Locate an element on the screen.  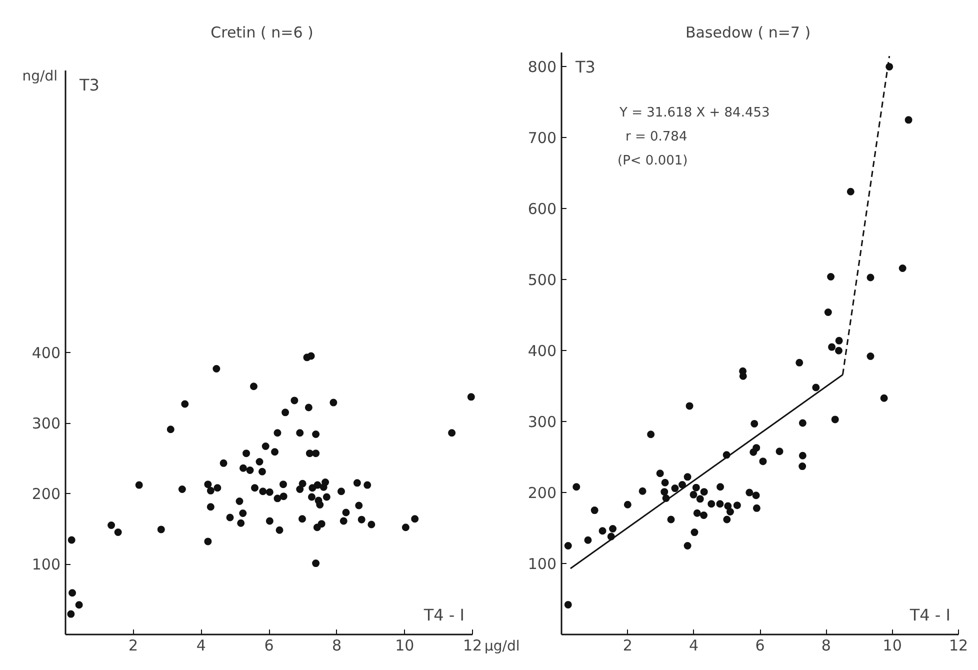
y-tick-label: 800 is located at coordinates (542, 67).